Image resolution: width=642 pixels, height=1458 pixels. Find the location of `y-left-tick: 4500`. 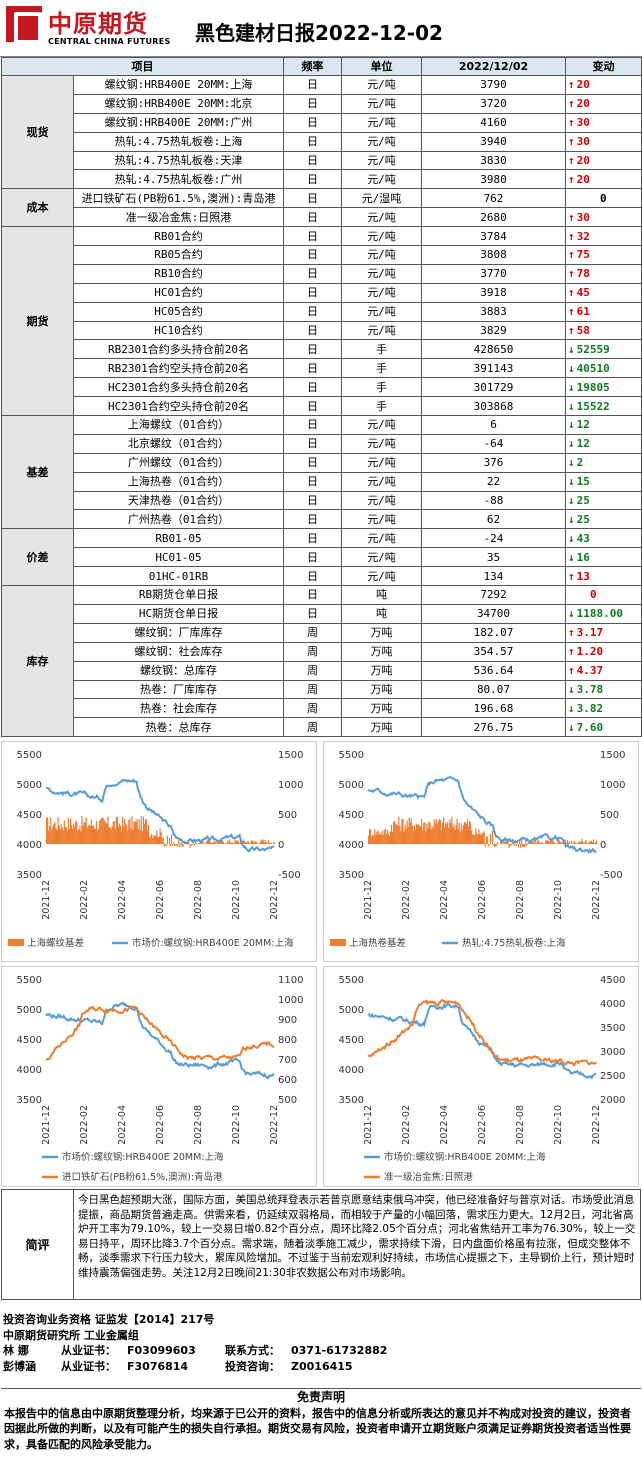

y-left-tick: 4500 is located at coordinates (351, 1040).